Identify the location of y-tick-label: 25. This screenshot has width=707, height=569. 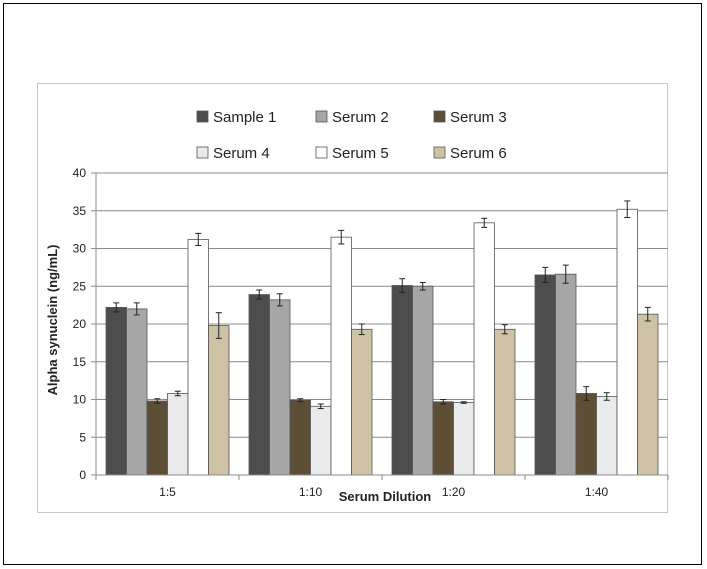
(80, 286).